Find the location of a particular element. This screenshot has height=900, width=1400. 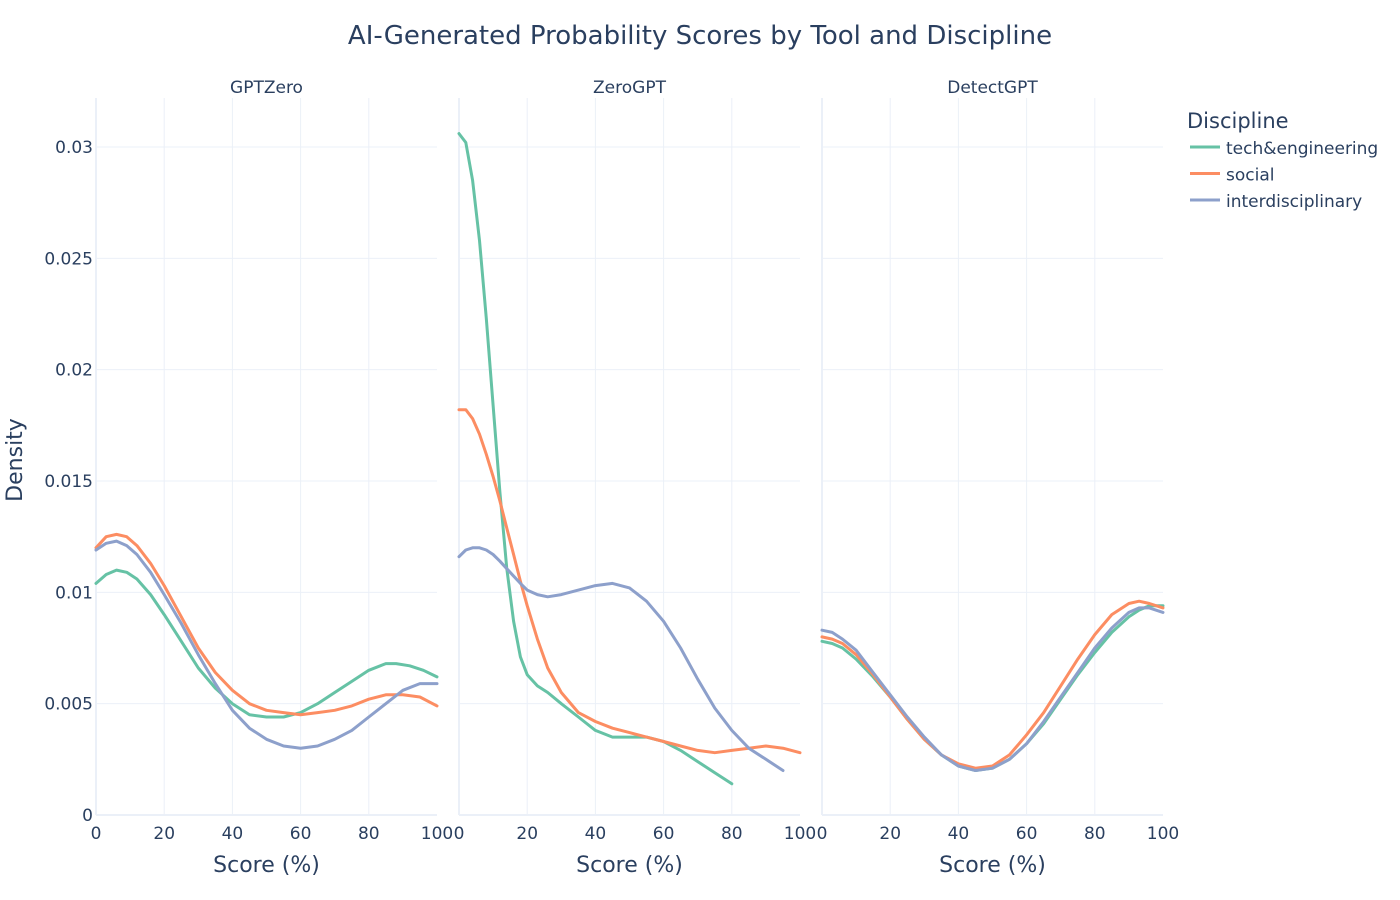

y-tick-label: 0.015 is located at coordinates (68, 482).